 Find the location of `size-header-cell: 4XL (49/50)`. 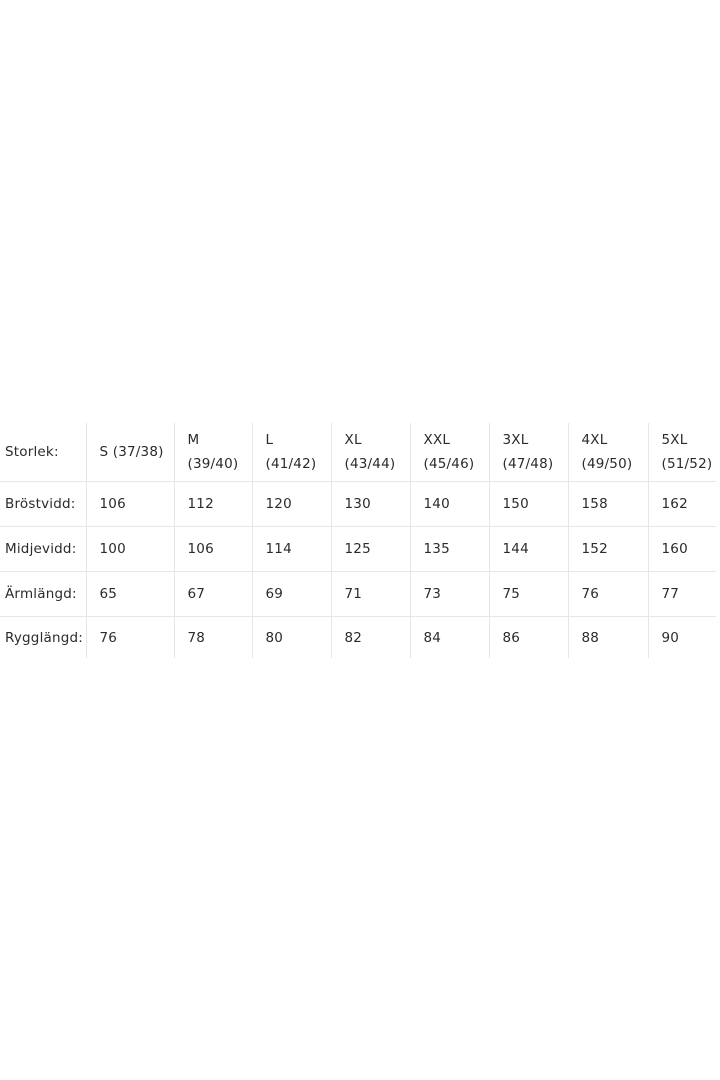

size-header-cell: 4XL (49/50) is located at coordinates (607, 452).